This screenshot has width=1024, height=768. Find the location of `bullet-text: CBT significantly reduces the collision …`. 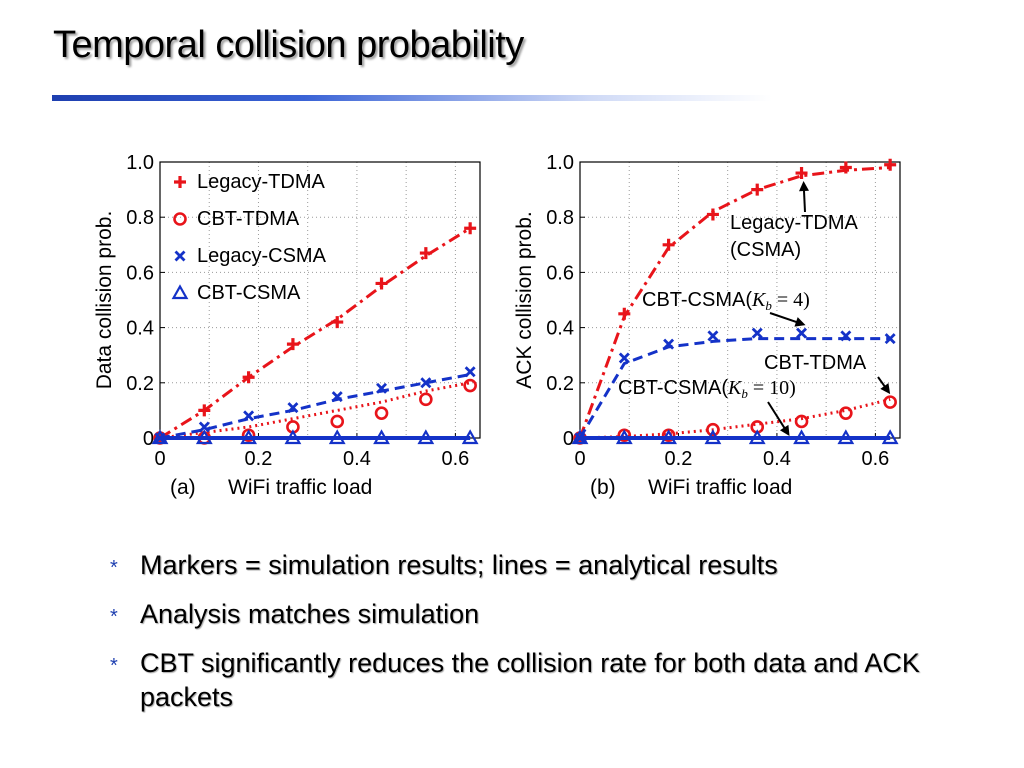

bullet-text: CBT significantly reduces the collision … is located at coordinates (530, 680).